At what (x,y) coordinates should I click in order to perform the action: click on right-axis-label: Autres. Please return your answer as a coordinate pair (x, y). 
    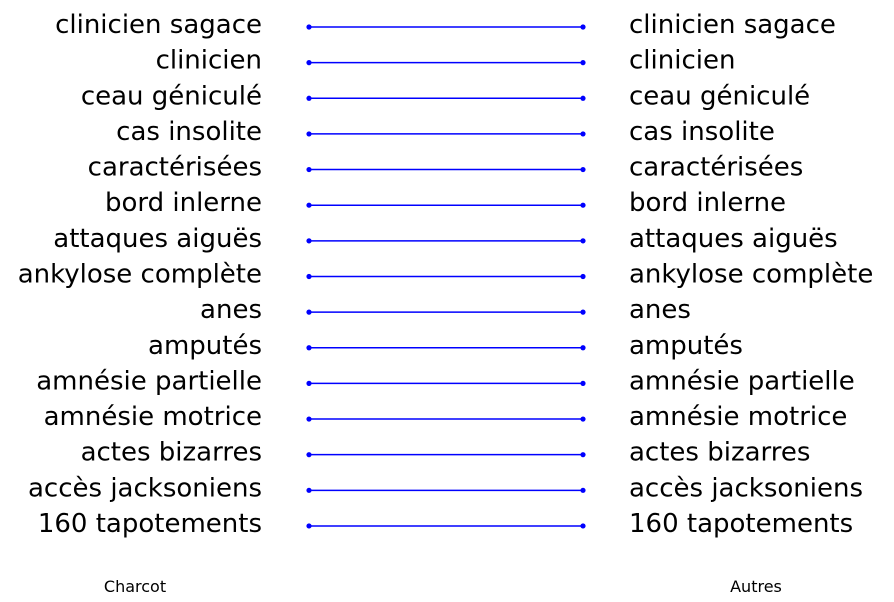
    Looking at the image, I should click on (756, 586).